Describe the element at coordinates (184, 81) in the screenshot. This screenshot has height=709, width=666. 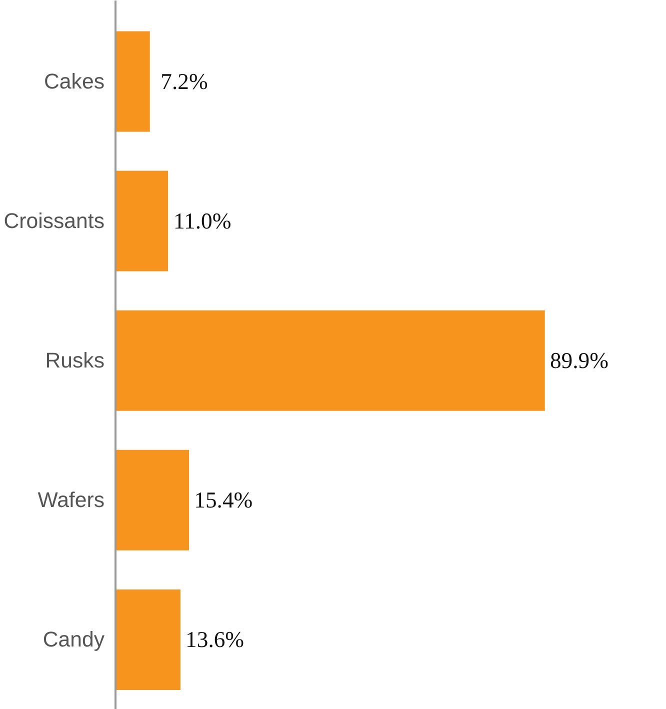
I see `data-label: 7.2%` at that location.